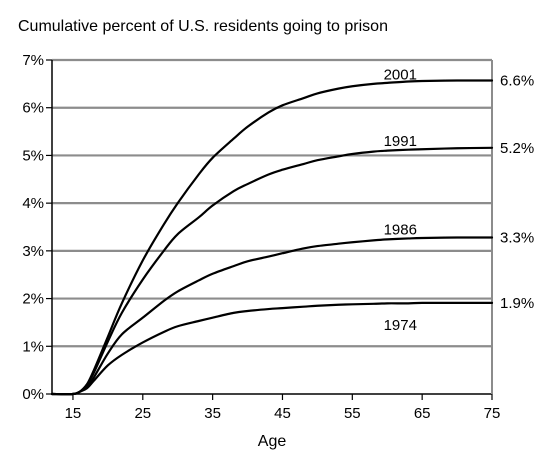  I want to click on y-tick-label-7: 7%, so click(33, 60).